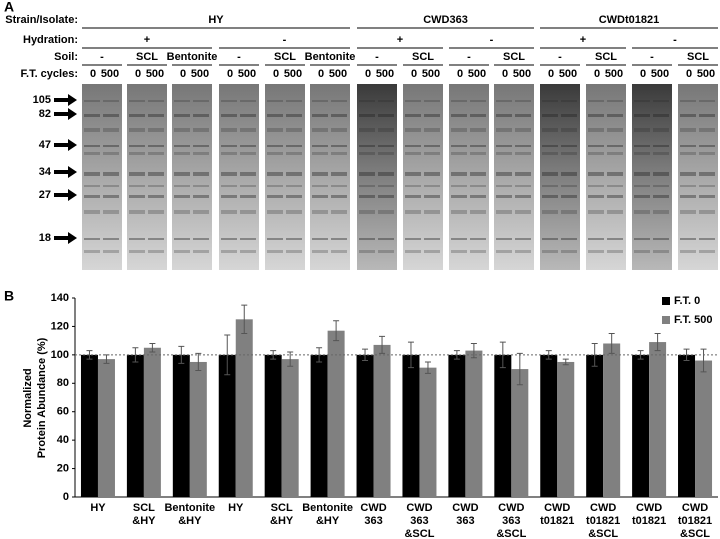  I want to click on x-tick-label: SCL, so click(282, 508).